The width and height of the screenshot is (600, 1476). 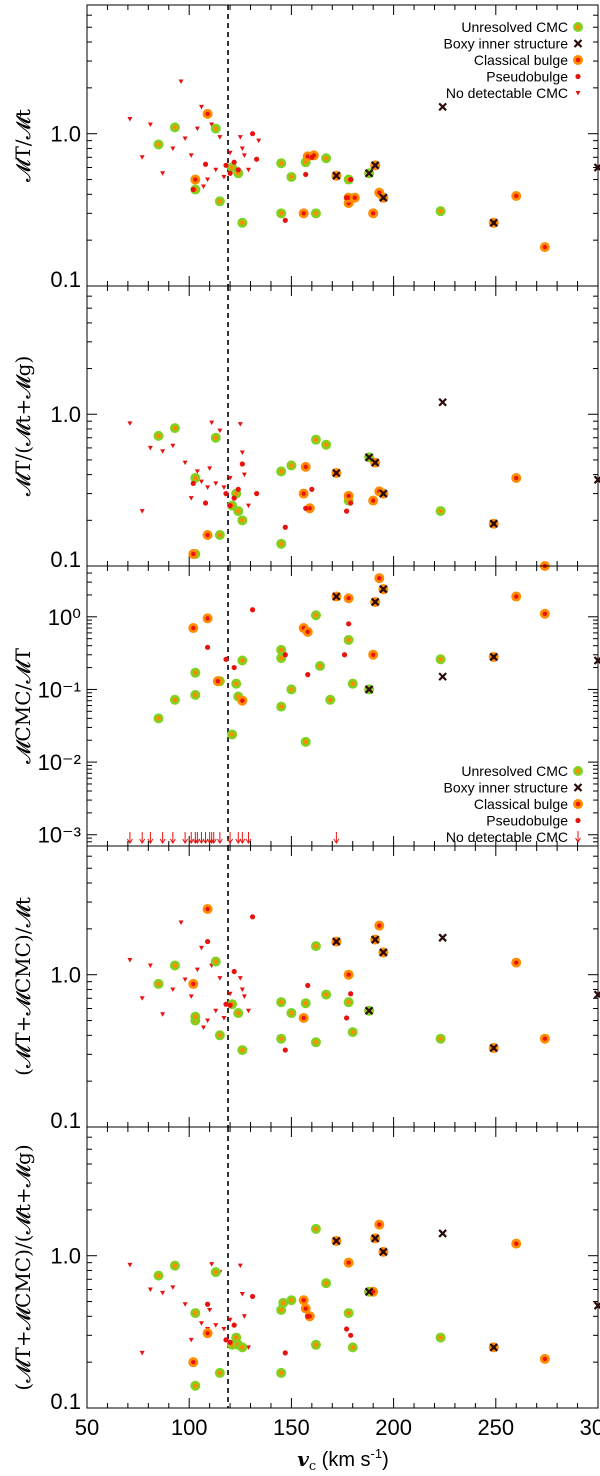 I want to click on y-tick-label: 10⁻², so click(x=59, y=762).